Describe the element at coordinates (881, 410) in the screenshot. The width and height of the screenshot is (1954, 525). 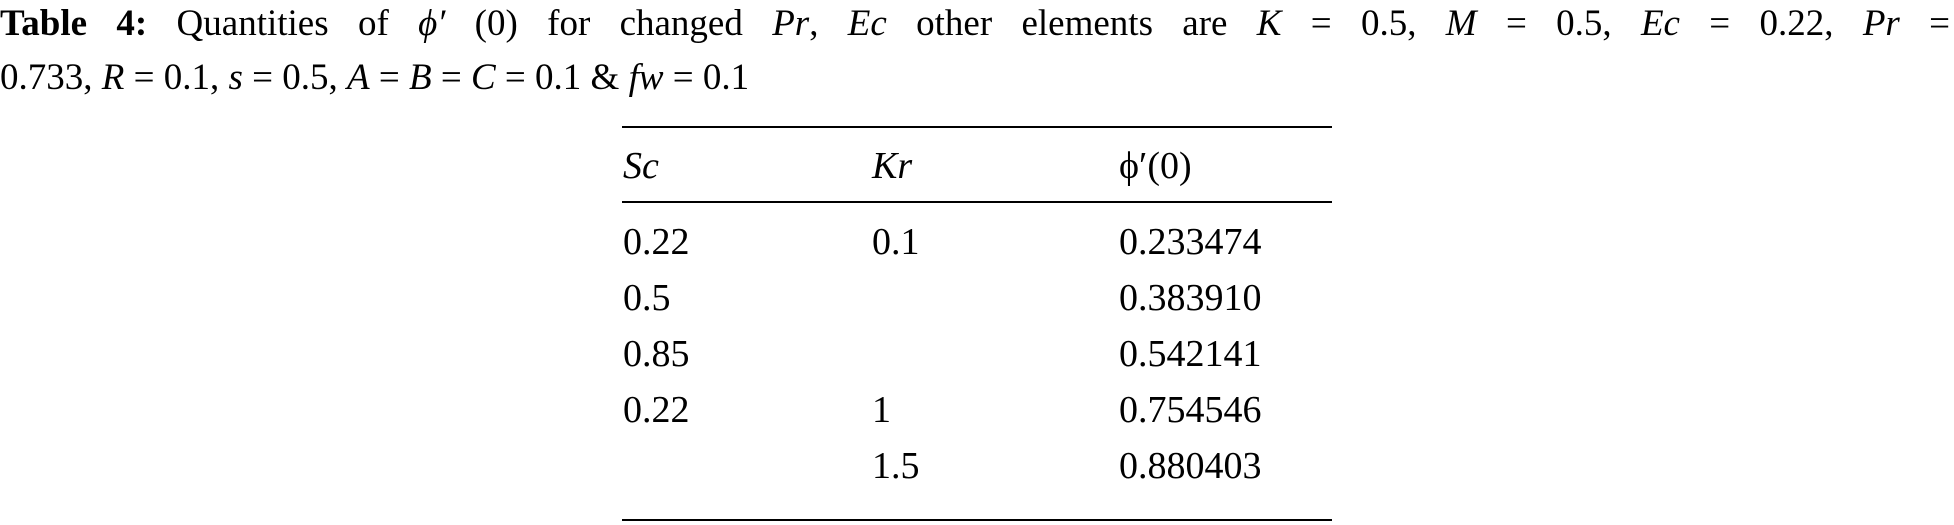
I see `table-cell: 1` at that location.